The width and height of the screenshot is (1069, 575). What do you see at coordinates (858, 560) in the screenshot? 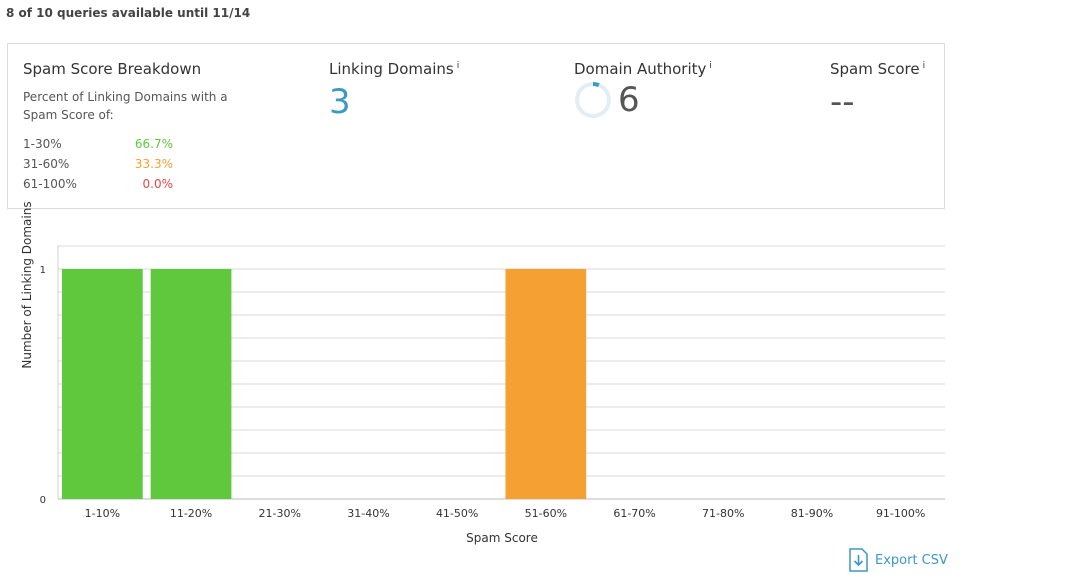
I see `download-file-icon` at bounding box center [858, 560].